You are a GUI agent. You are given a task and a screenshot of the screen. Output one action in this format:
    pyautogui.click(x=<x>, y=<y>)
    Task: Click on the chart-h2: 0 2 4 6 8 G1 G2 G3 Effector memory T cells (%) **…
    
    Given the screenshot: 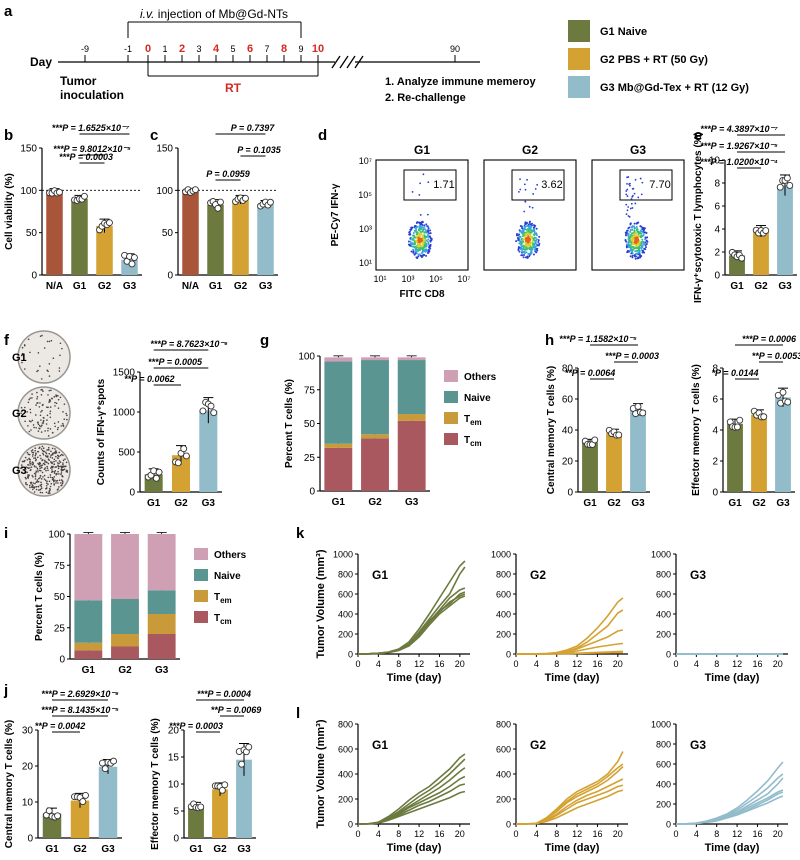 What is the action you would take?
    pyautogui.click(x=745, y=421)
    